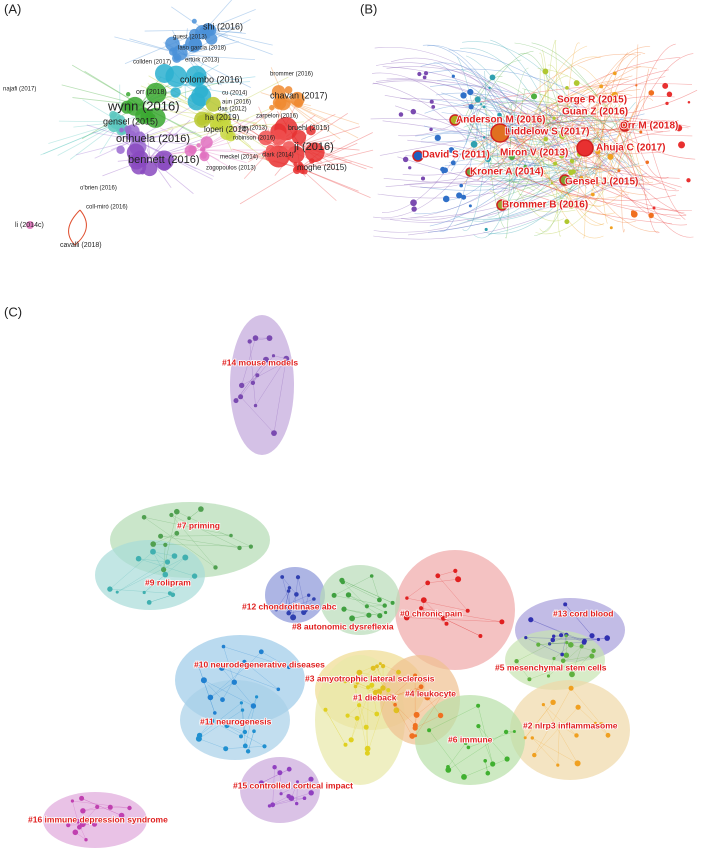 Image resolution: width=709 pixels, height=858 pixels. I want to click on node-label: Brommer B (2016), so click(545, 205).